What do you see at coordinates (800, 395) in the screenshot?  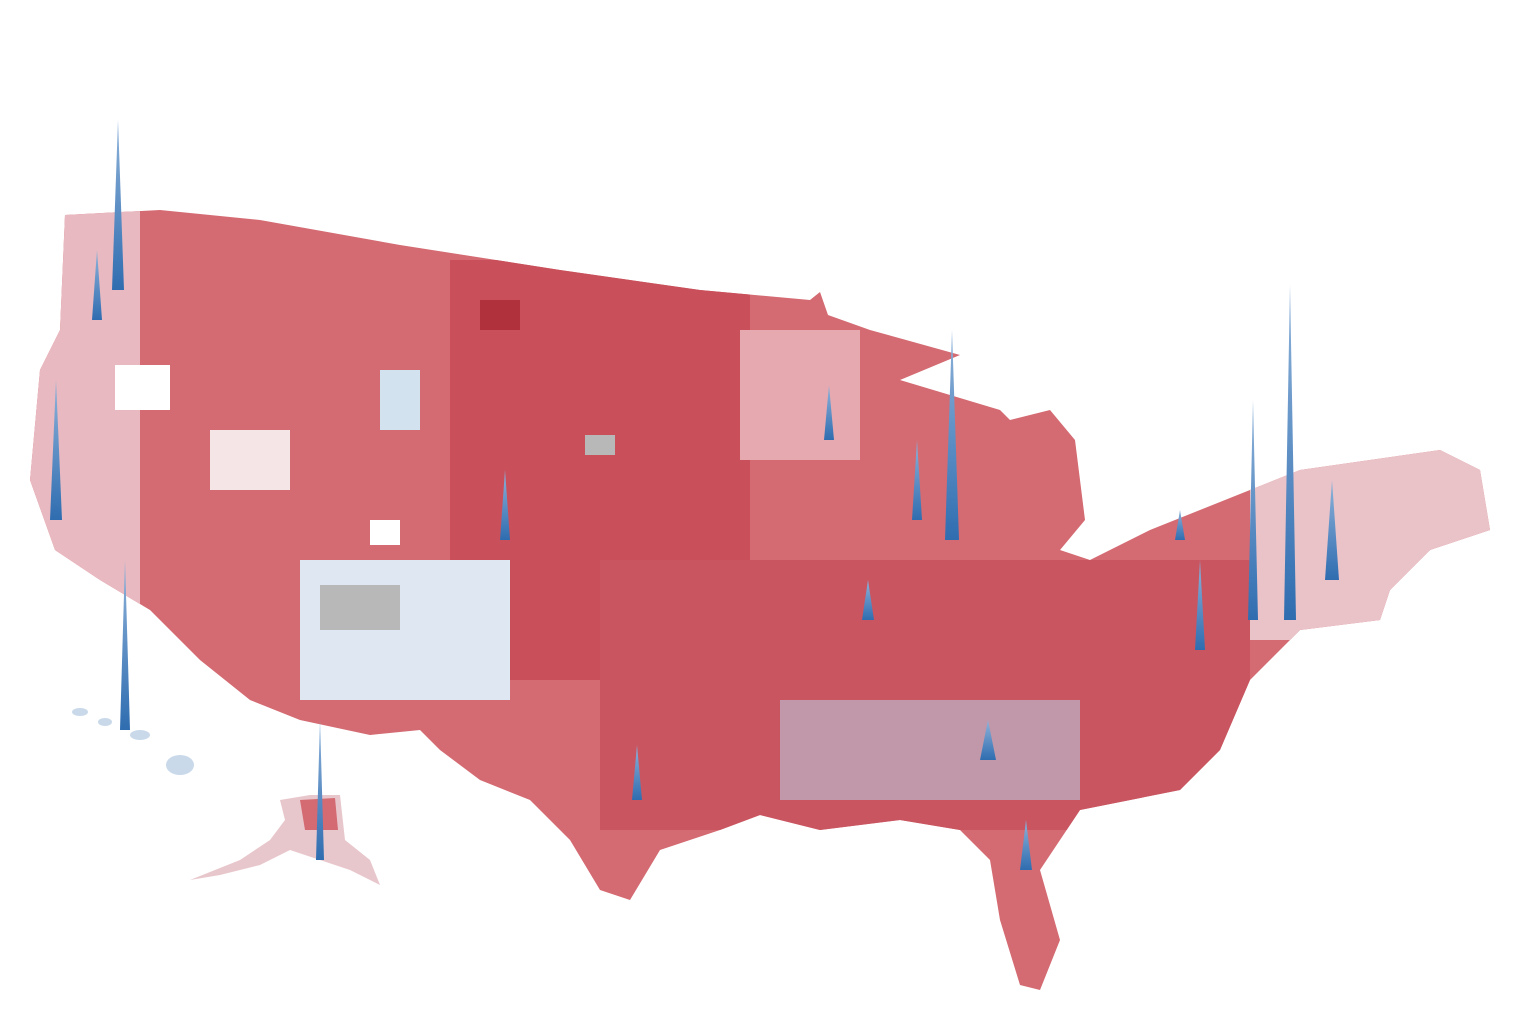 I see `upper-midwest` at bounding box center [800, 395].